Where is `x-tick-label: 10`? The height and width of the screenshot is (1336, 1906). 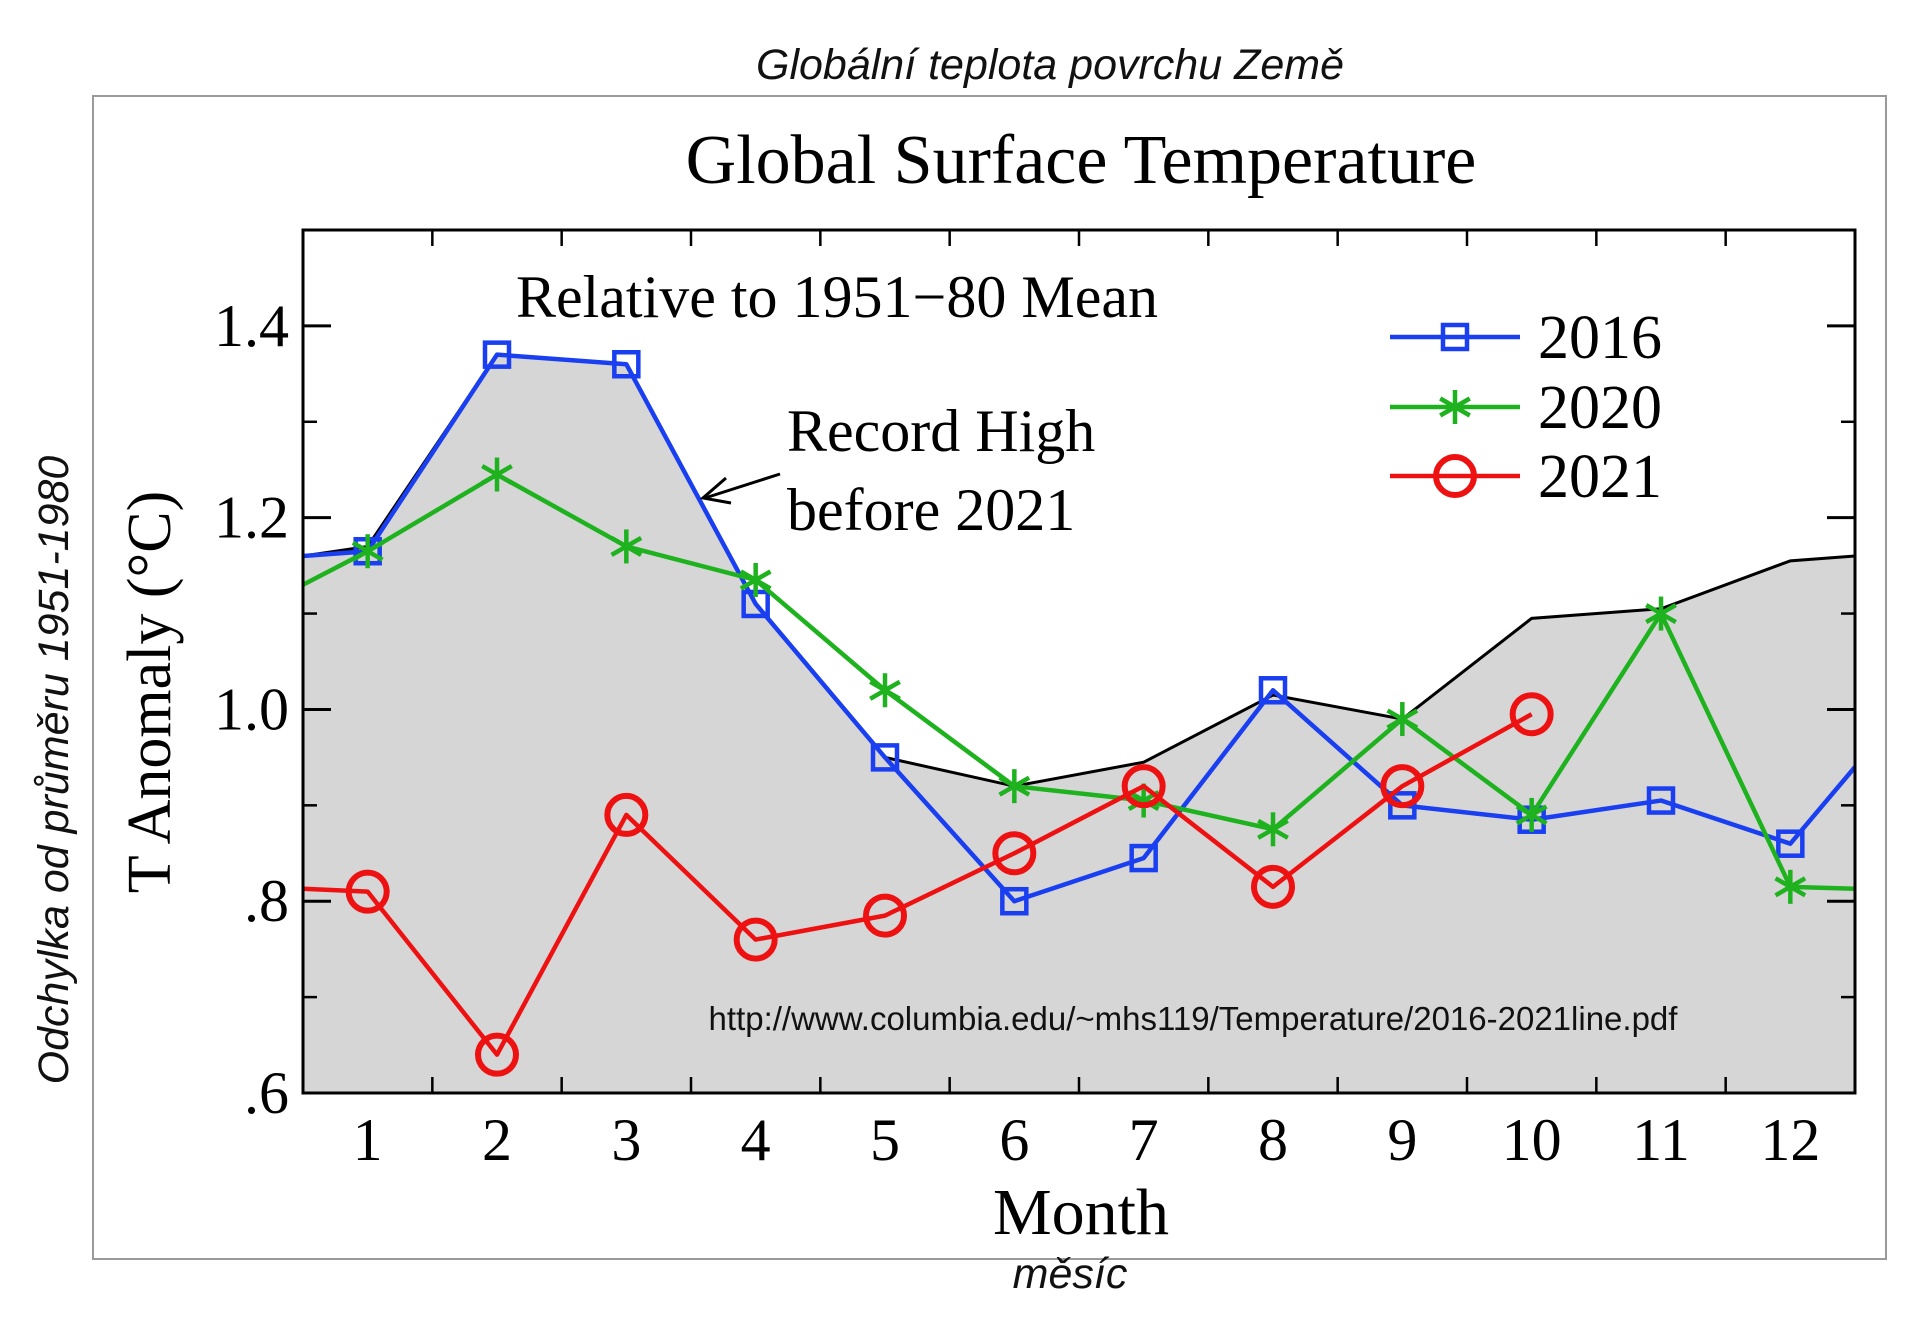
x-tick-label: 10 is located at coordinates (1532, 1140).